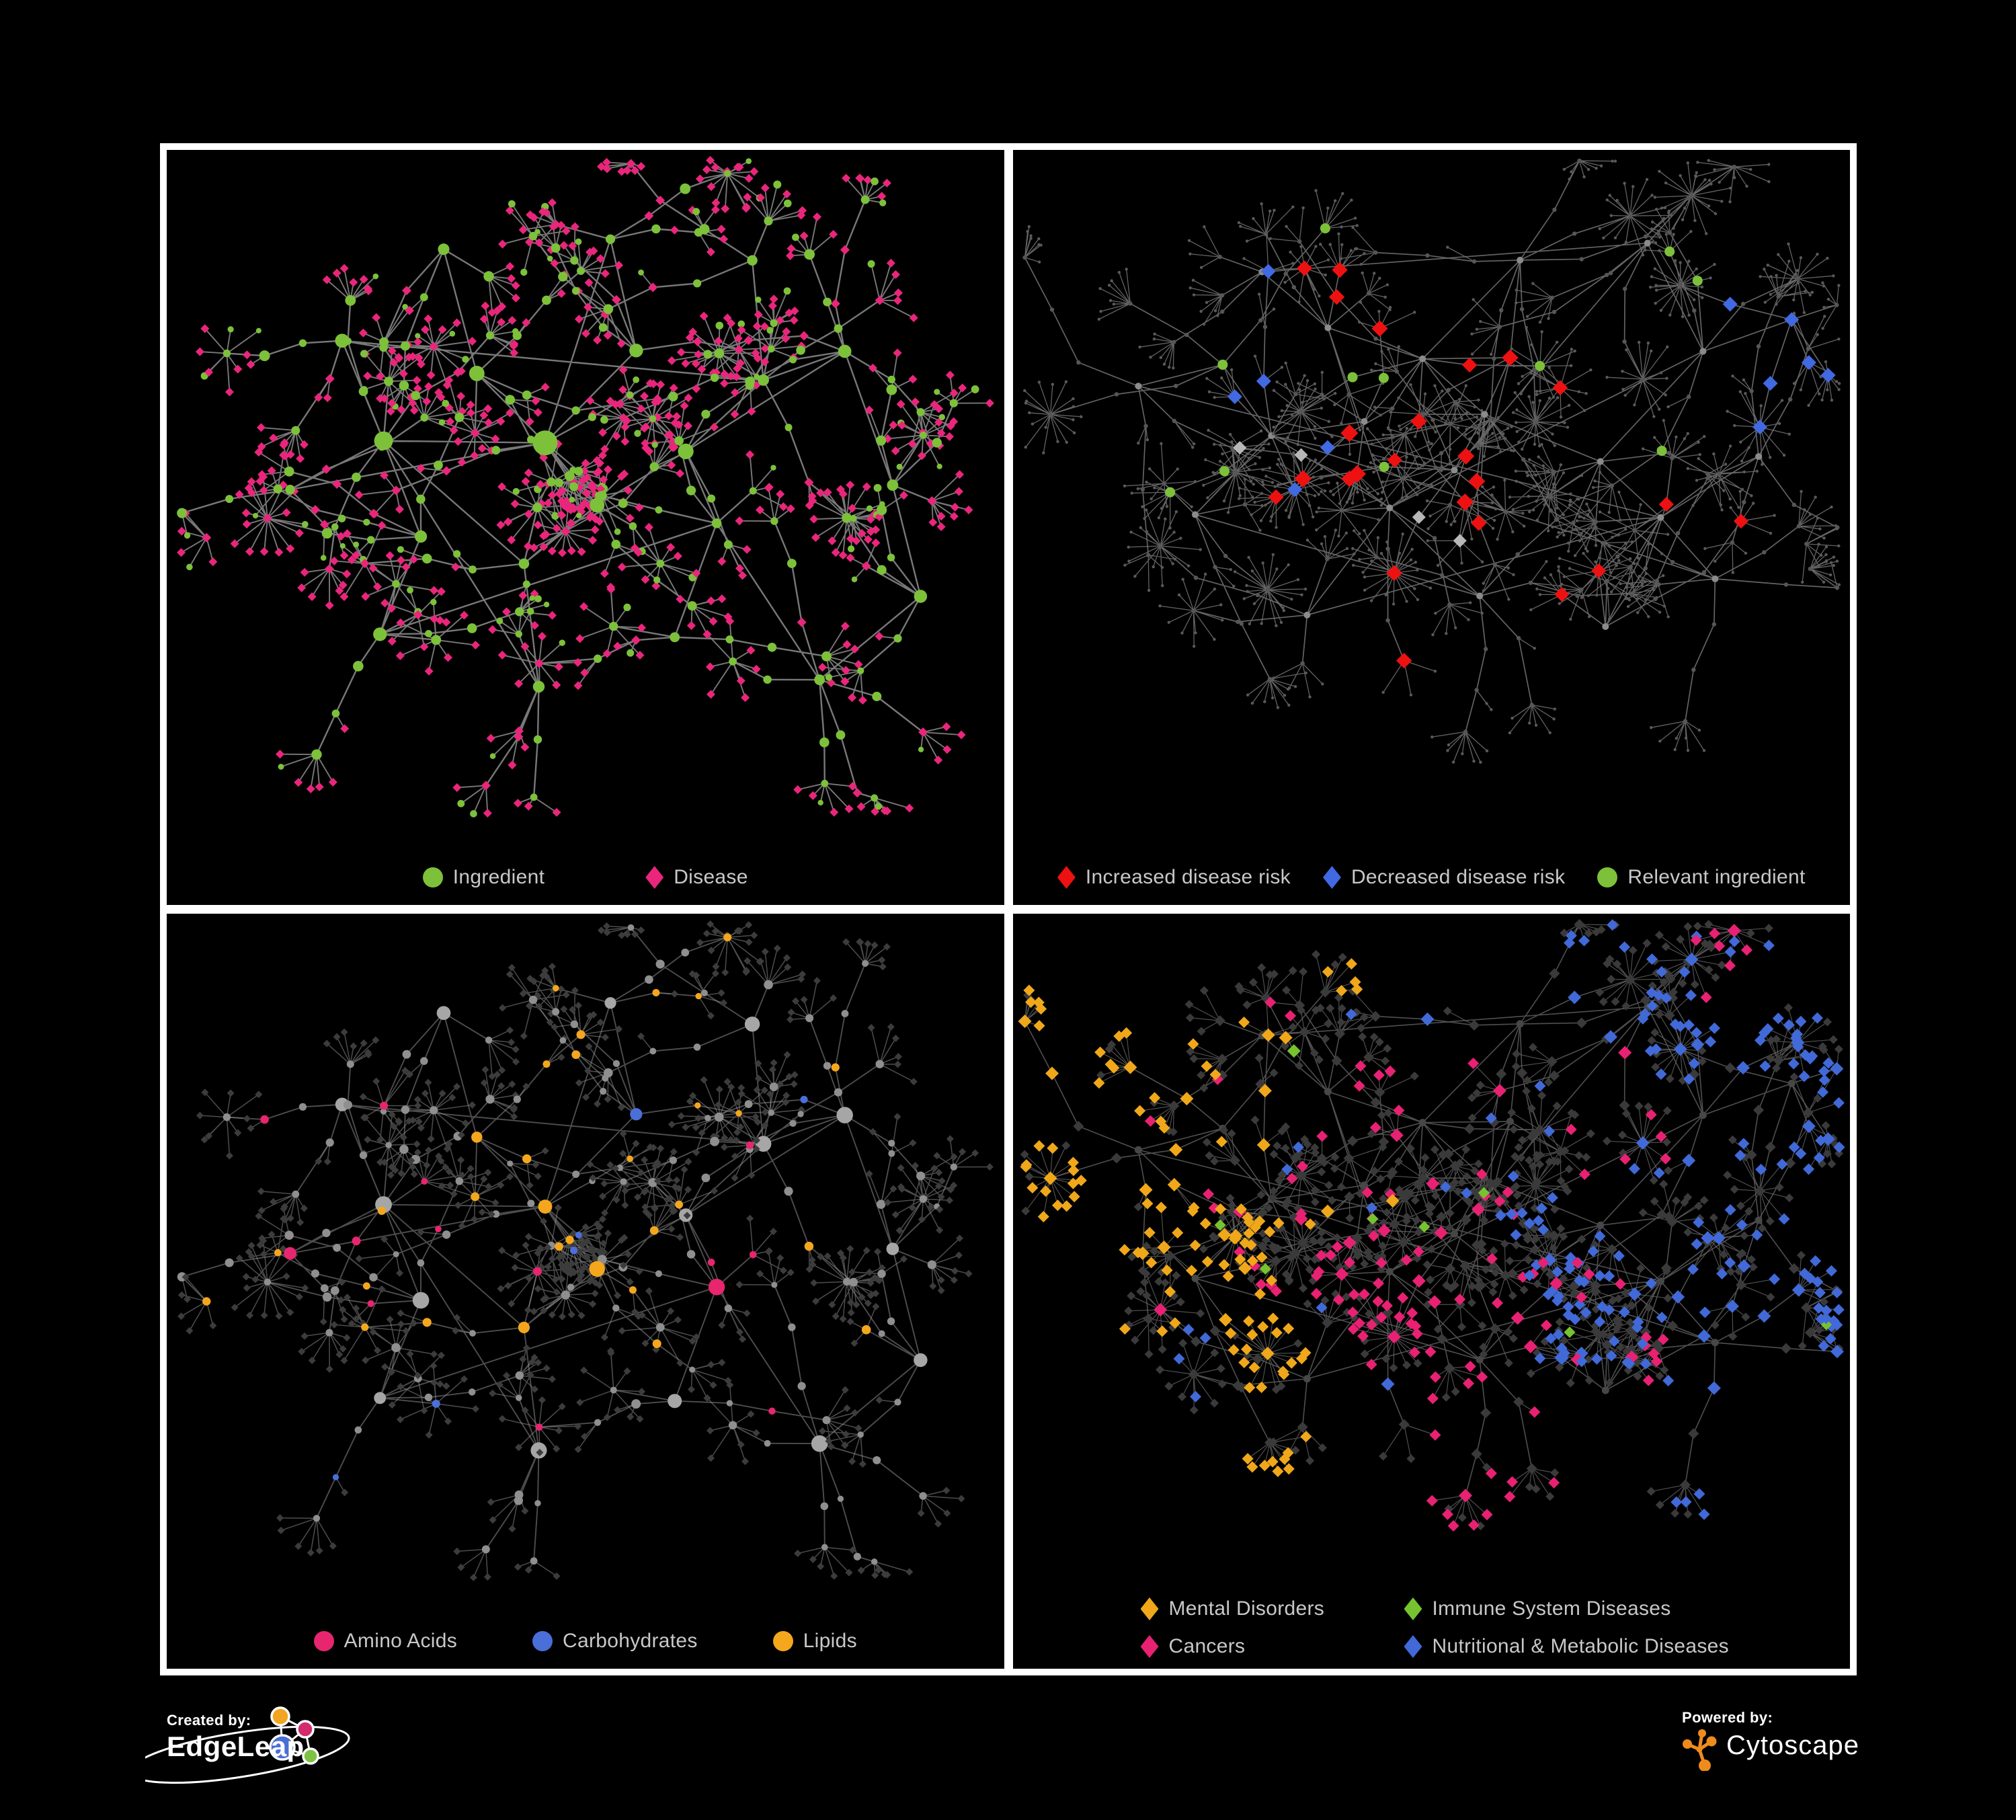 This screenshot has width=2016, height=1820. Describe the element at coordinates (351, 1760) in the screenshot. I see `edgeleap-branding: Created by: EdgeLeap` at that location.